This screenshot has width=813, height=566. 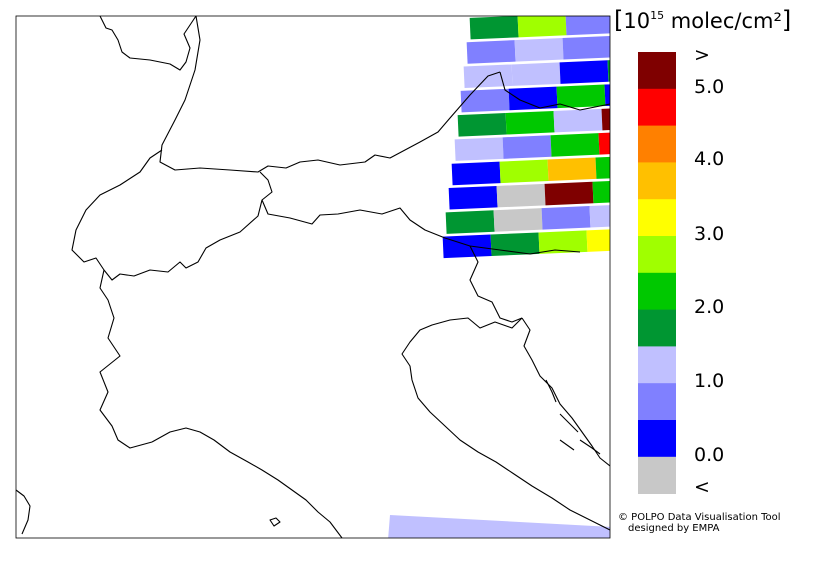 What do you see at coordinates (496, 284) in the screenshot?
I see `border-slovenia` at bounding box center [496, 284].